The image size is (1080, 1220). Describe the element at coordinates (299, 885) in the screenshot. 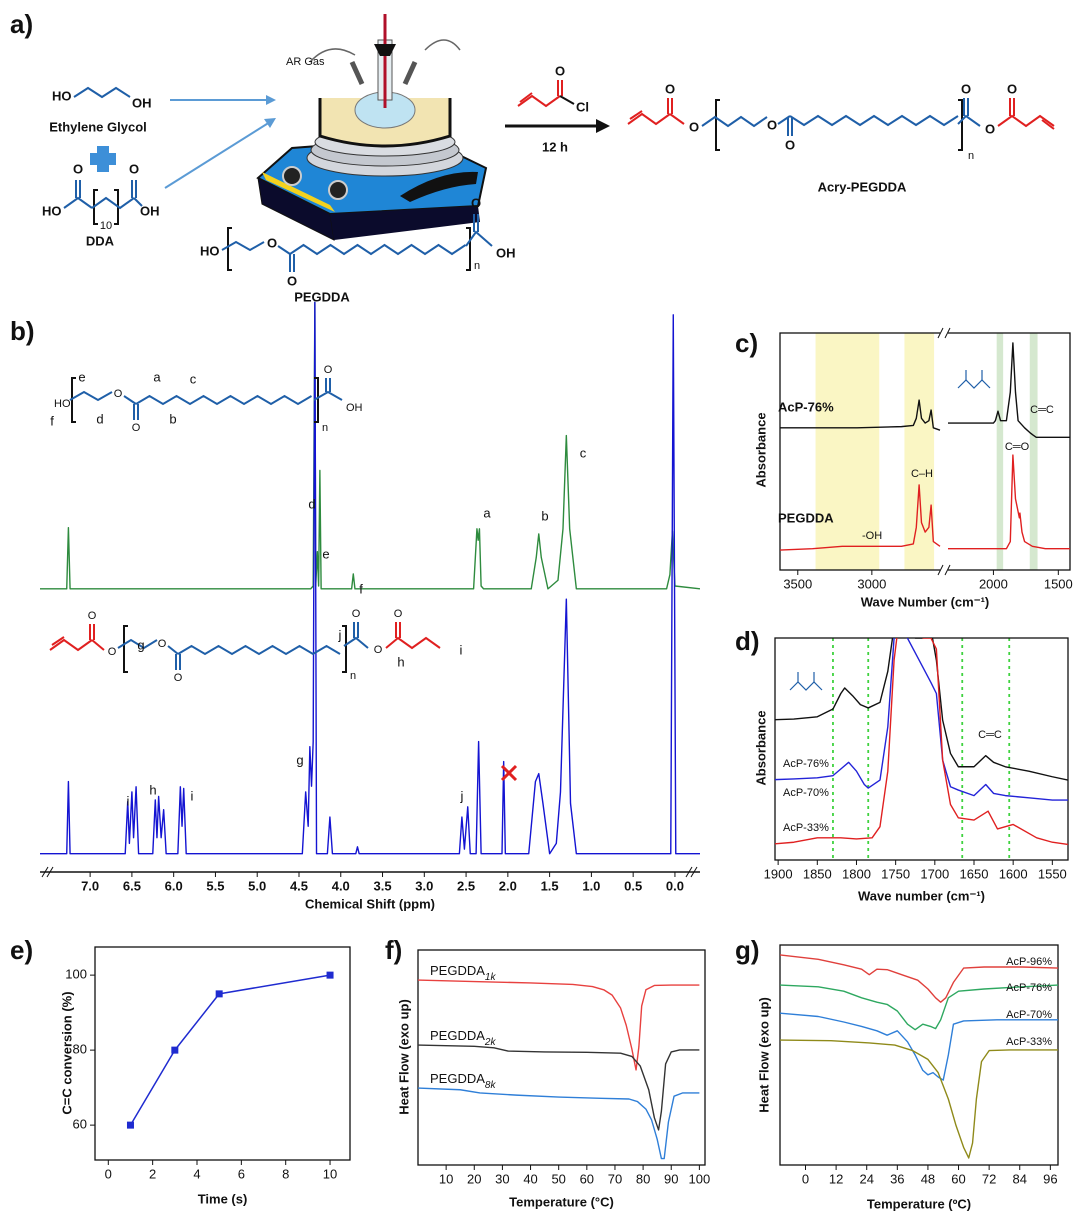

I see `x-tick-label: 4.5` at that location.